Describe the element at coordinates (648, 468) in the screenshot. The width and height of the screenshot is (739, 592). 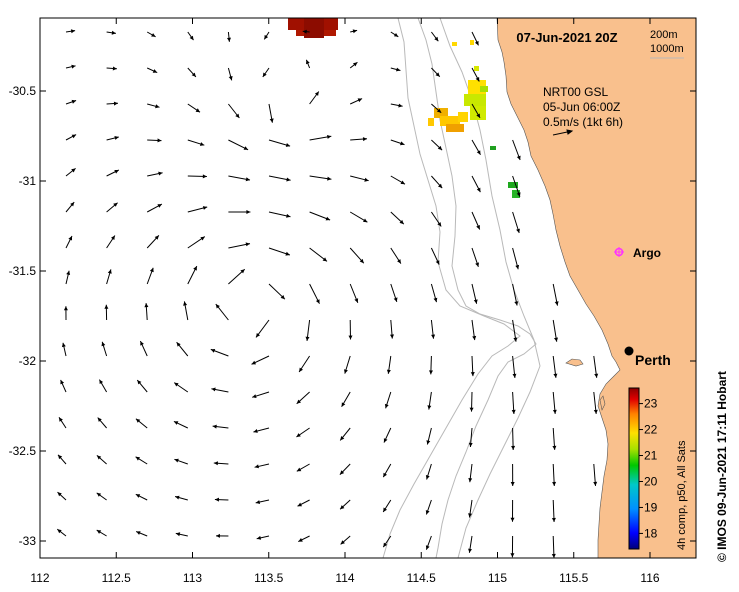
I see `colorbar-ticks: 23 22 21 20 19 18` at that location.